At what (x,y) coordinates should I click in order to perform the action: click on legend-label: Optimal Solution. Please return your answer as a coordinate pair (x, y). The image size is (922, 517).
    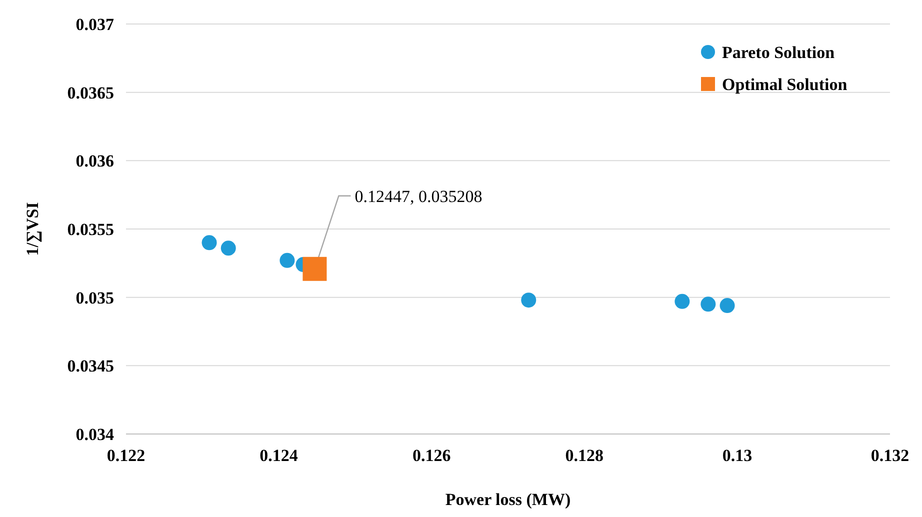
    Looking at the image, I should click on (785, 84).